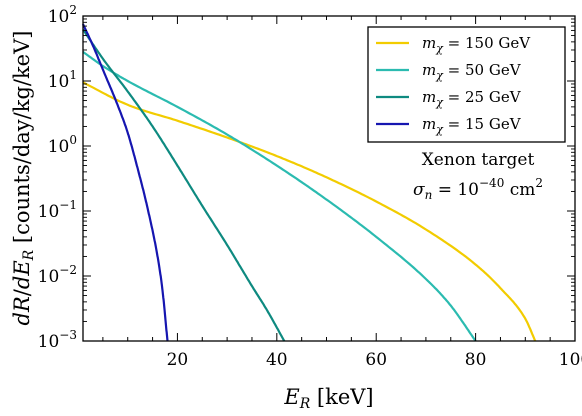 The image size is (582, 416). Describe the element at coordinates (178, 360) in the screenshot. I see `x-tick-label: 20` at that location.